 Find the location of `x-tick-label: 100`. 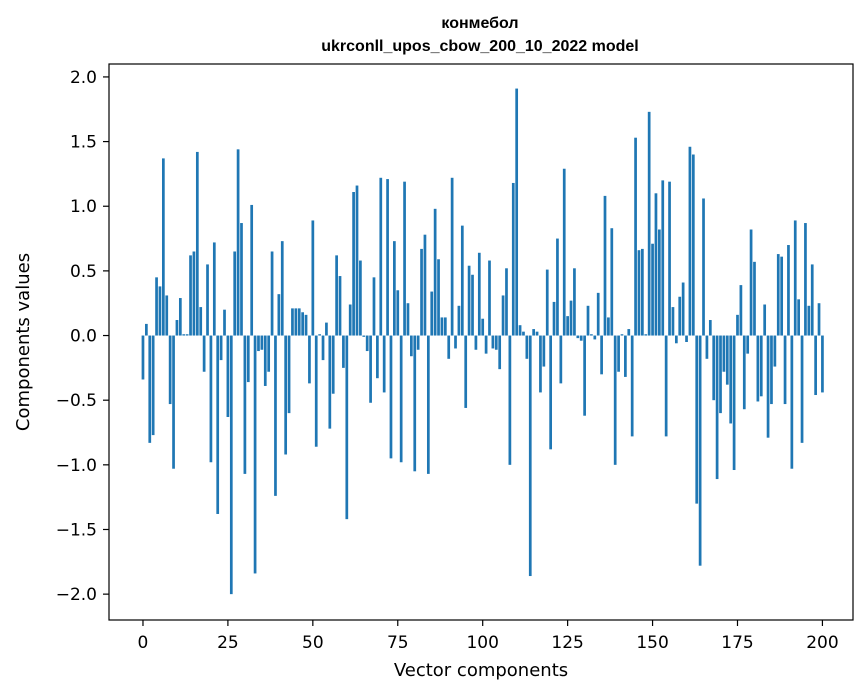

x-tick-label: 100 is located at coordinates (482, 643).